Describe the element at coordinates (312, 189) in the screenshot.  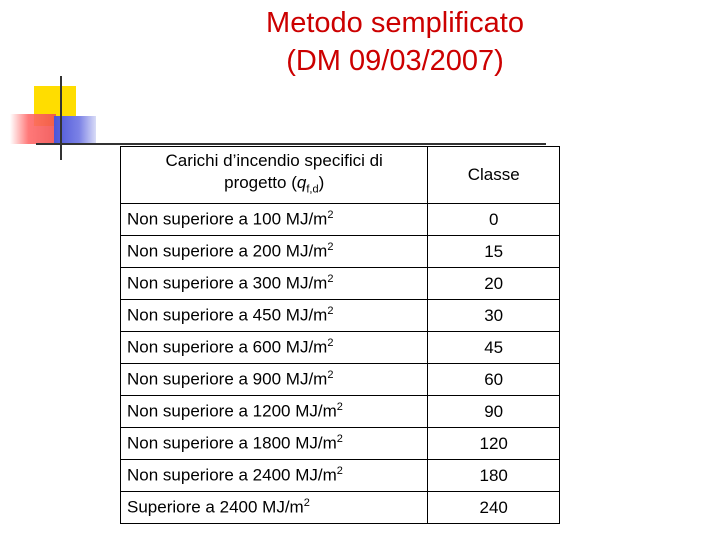
I see `header-q-subscript: f,d` at that location.